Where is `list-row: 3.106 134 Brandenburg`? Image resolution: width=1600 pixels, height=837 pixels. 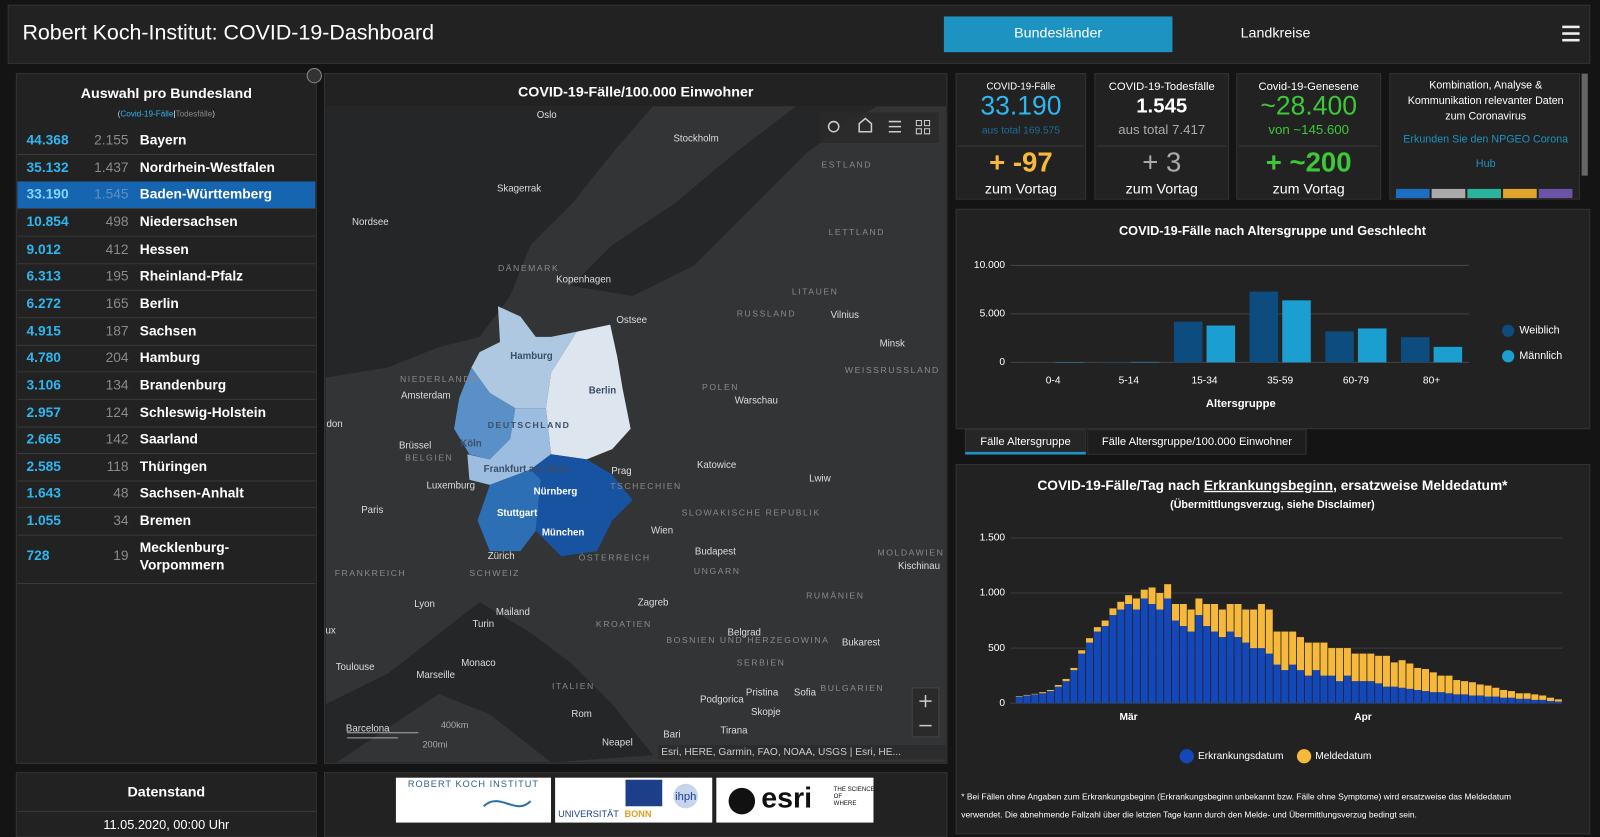 list-row: 3.106 134 Brandenburg is located at coordinates (166, 388).